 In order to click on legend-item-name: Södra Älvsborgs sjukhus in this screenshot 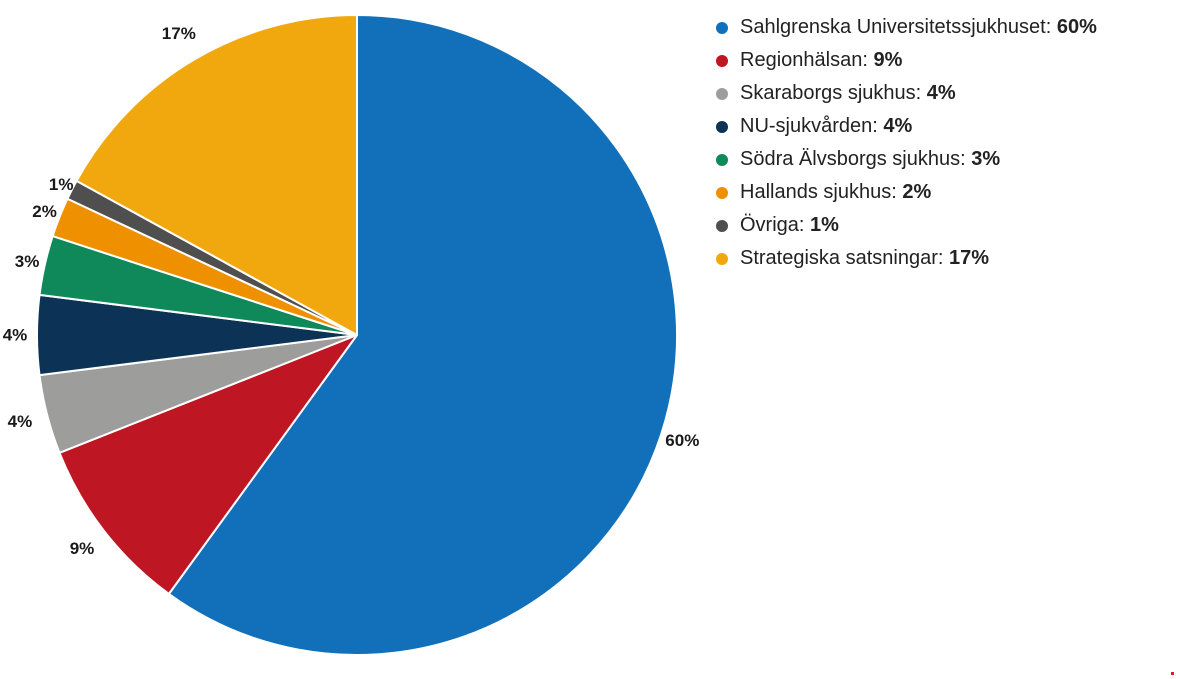, I will do `click(850, 159)`.